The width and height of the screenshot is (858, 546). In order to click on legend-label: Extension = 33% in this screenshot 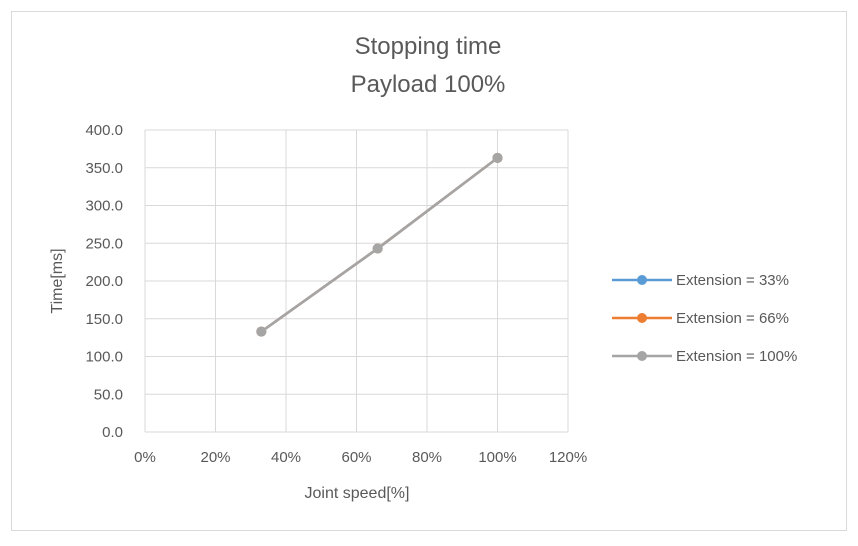, I will do `click(732, 280)`.